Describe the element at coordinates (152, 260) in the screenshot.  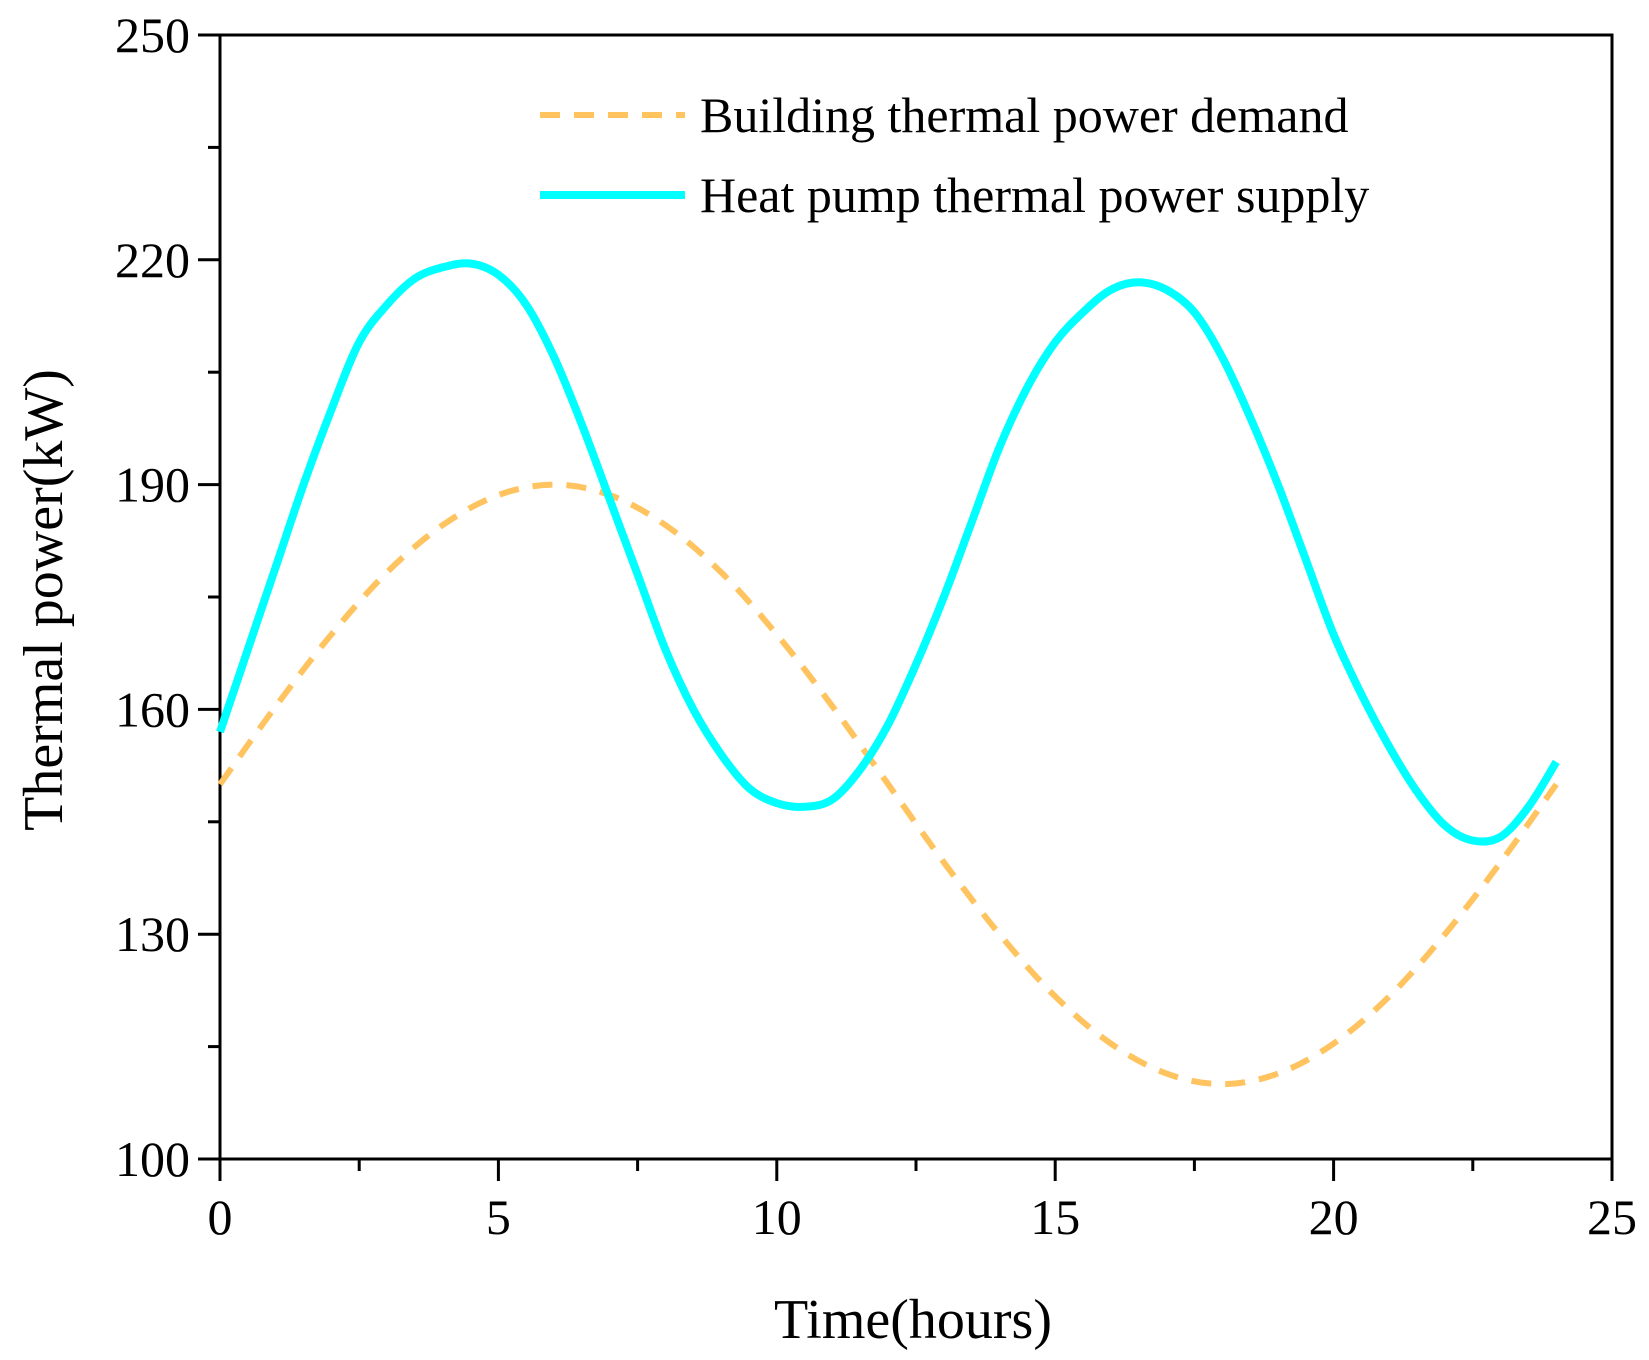
I see `y-tick-label: 220` at that location.